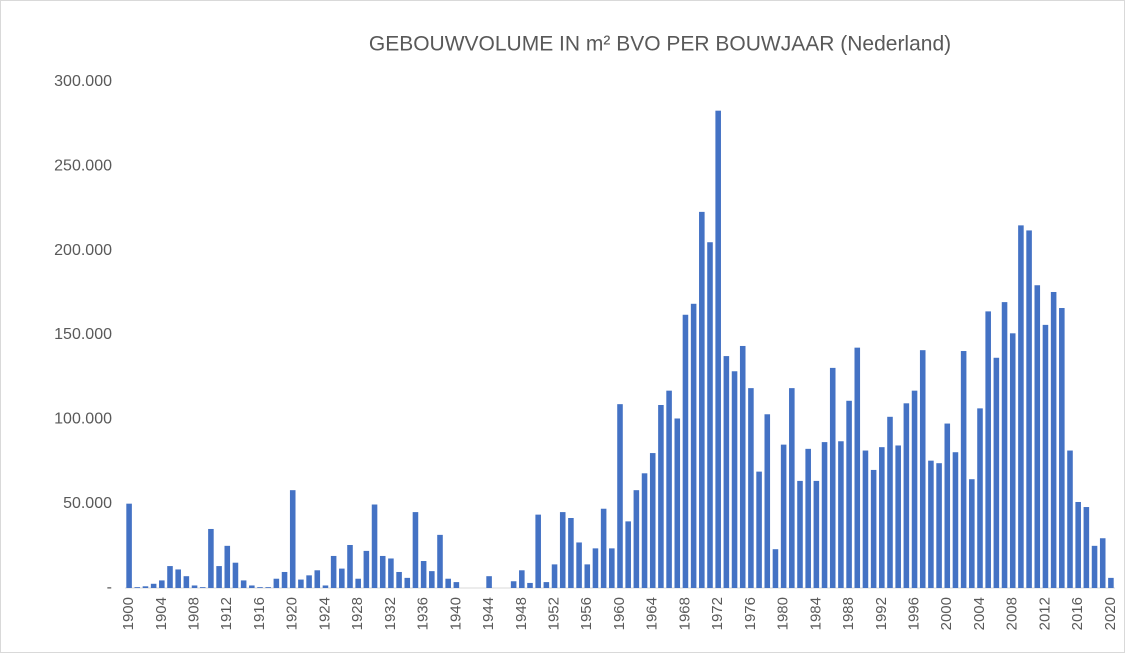 This screenshot has height=653, width=1125. Describe the element at coordinates (946, 613) in the screenshot. I see `x-tick-label: 2000` at that location.